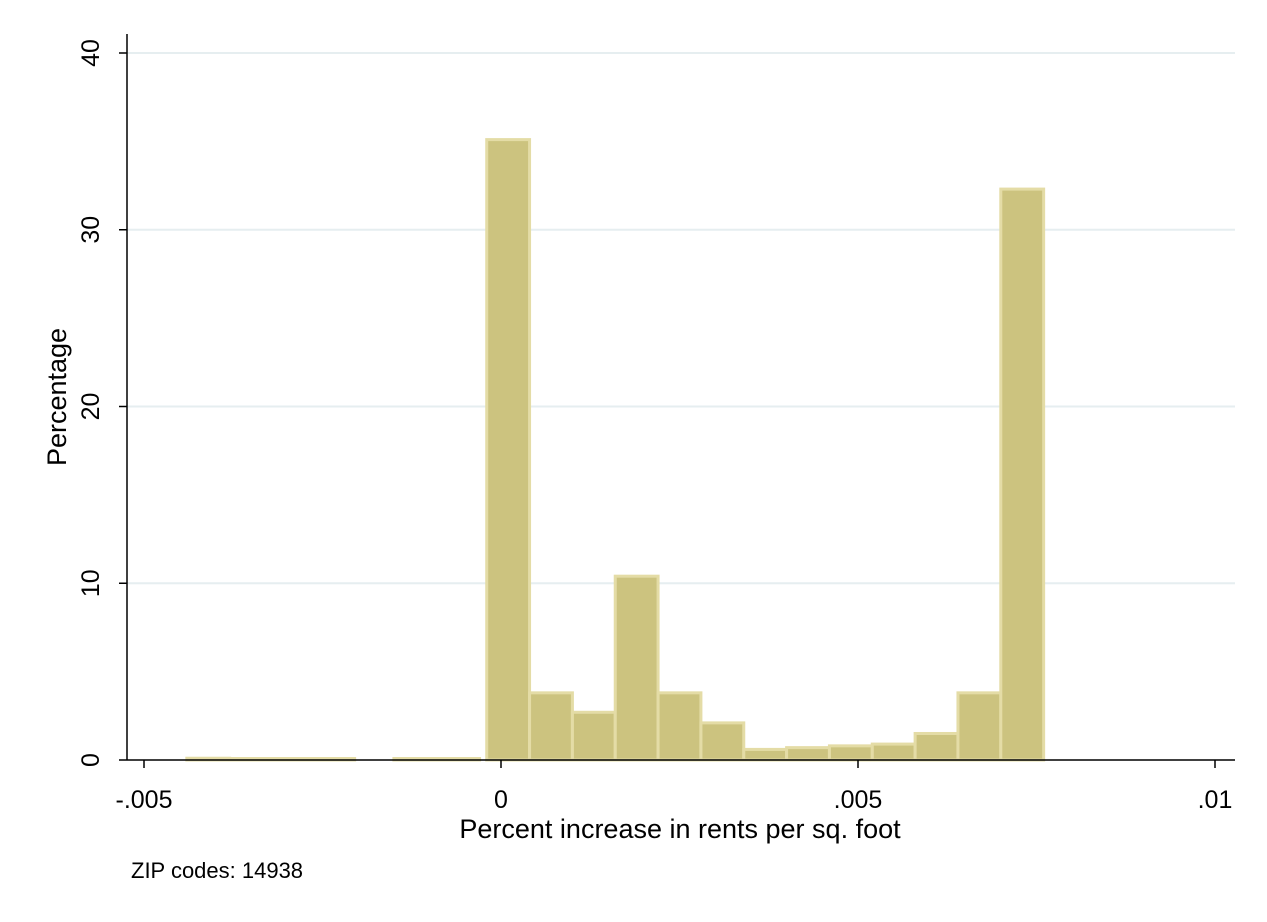 The image size is (1267, 922). I want to click on y-tick-label-4: 40, so click(91, 53).